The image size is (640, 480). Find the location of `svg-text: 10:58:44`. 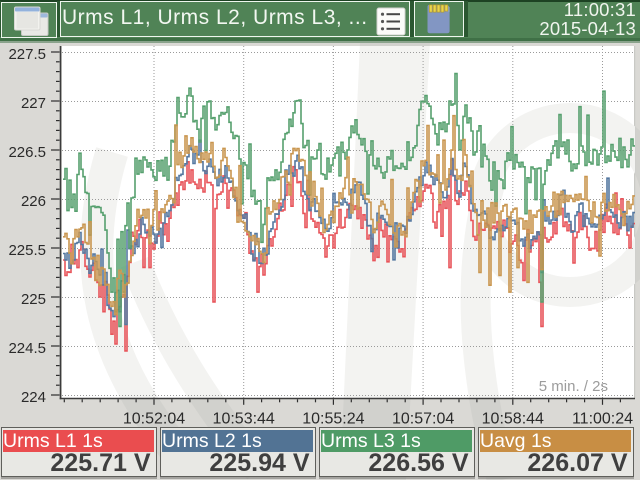

svg-text: 10:58:44 is located at coordinates (513, 419).